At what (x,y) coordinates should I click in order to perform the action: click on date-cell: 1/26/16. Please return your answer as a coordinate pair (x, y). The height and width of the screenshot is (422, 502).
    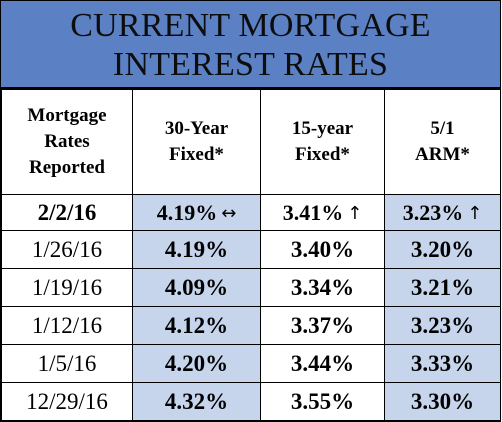
    Looking at the image, I should click on (67, 249).